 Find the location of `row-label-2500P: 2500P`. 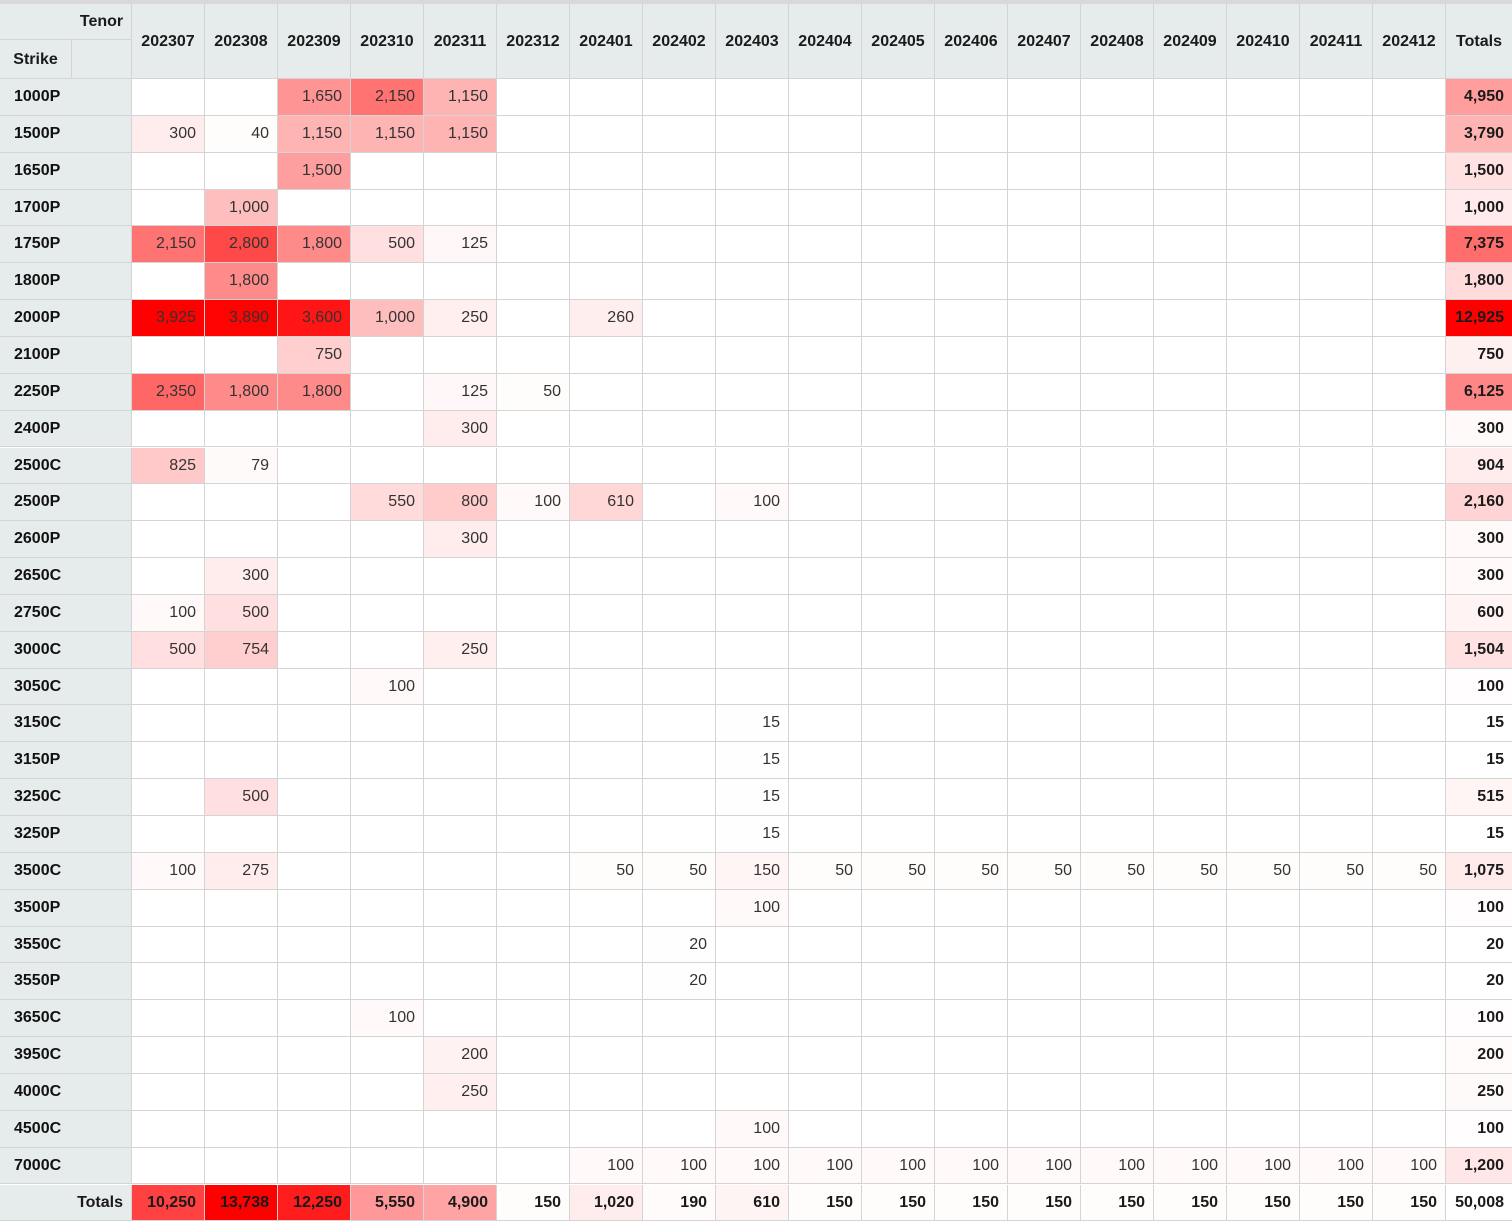

row-label-2500P: 2500P is located at coordinates (36, 503).